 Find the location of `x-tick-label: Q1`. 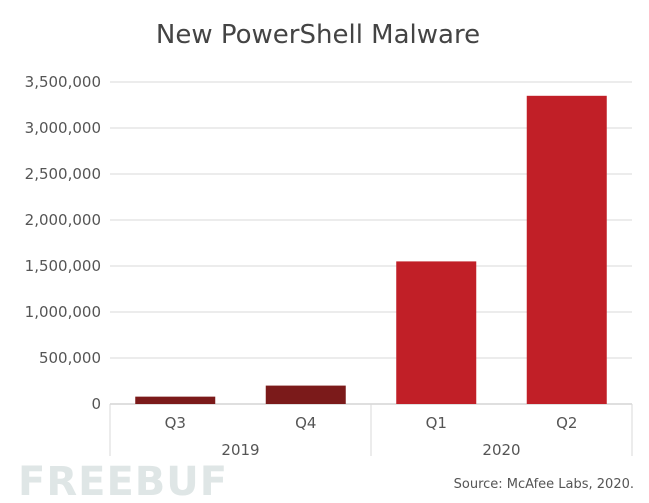

x-tick-label: Q1 is located at coordinates (436, 423).